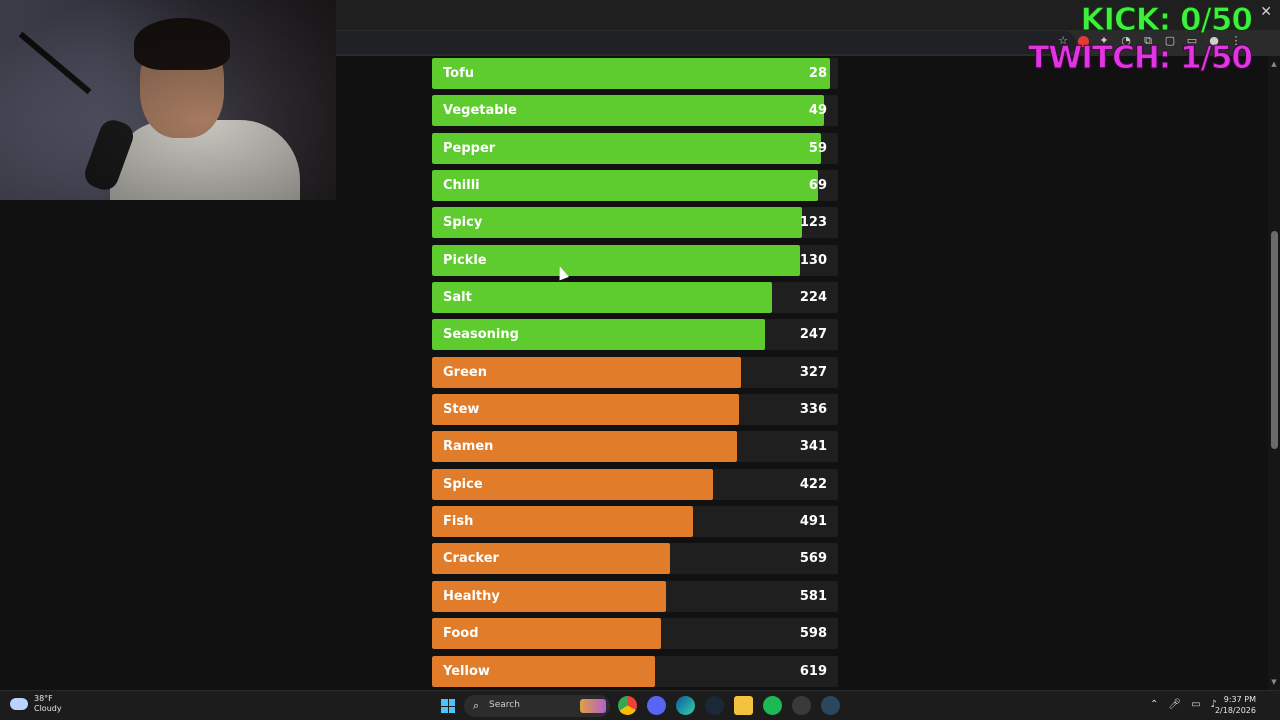 This screenshot has height=720, width=1280. Describe the element at coordinates (830, 705) in the screenshot. I see `steam-alt-icon` at that location.